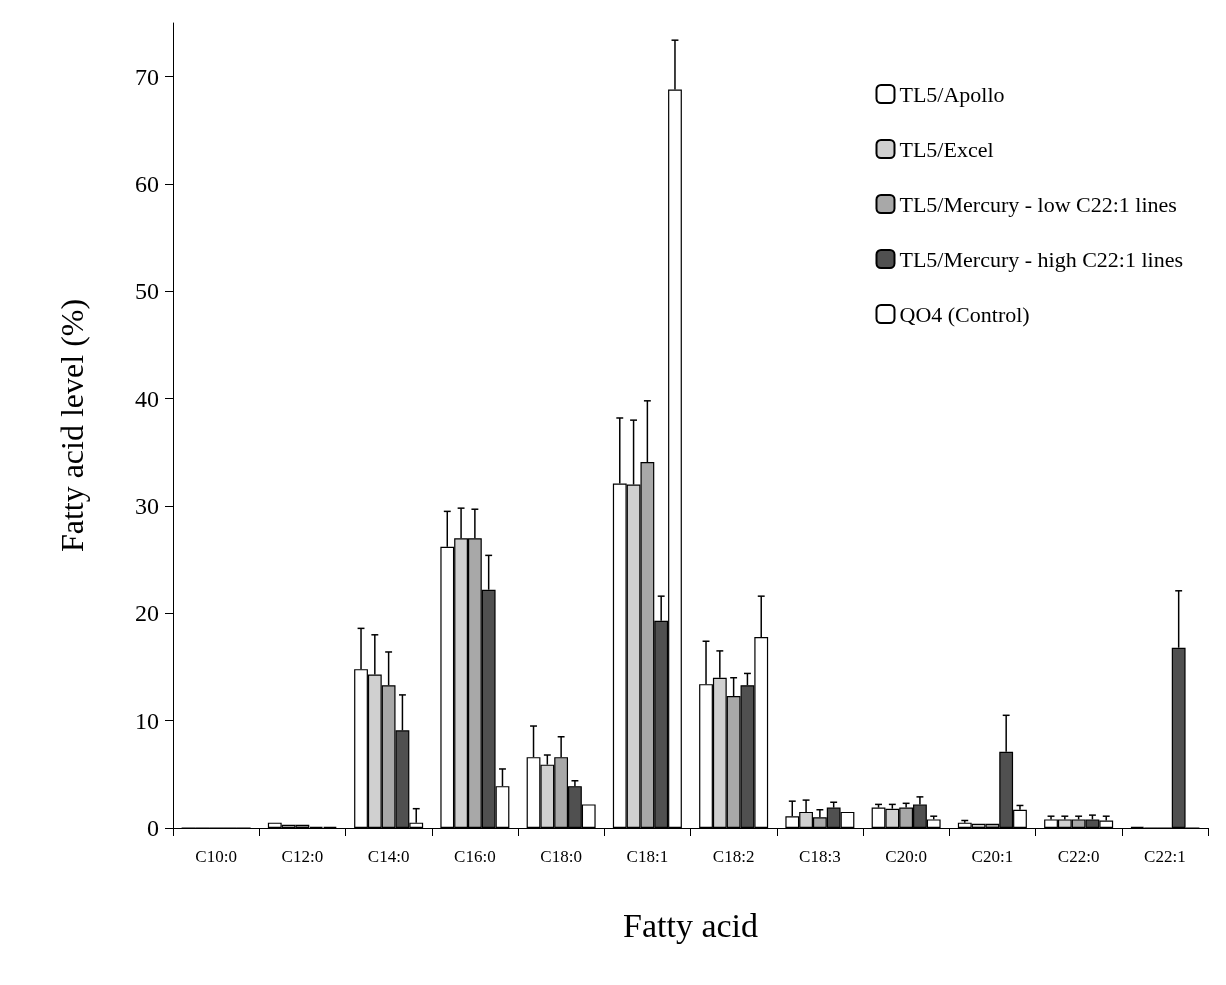 This screenshot has width=1226, height=985. What do you see at coordinates (1038, 204) in the screenshot?
I see `legend-label: TL5/Mercury - low C22:1 lines` at bounding box center [1038, 204].